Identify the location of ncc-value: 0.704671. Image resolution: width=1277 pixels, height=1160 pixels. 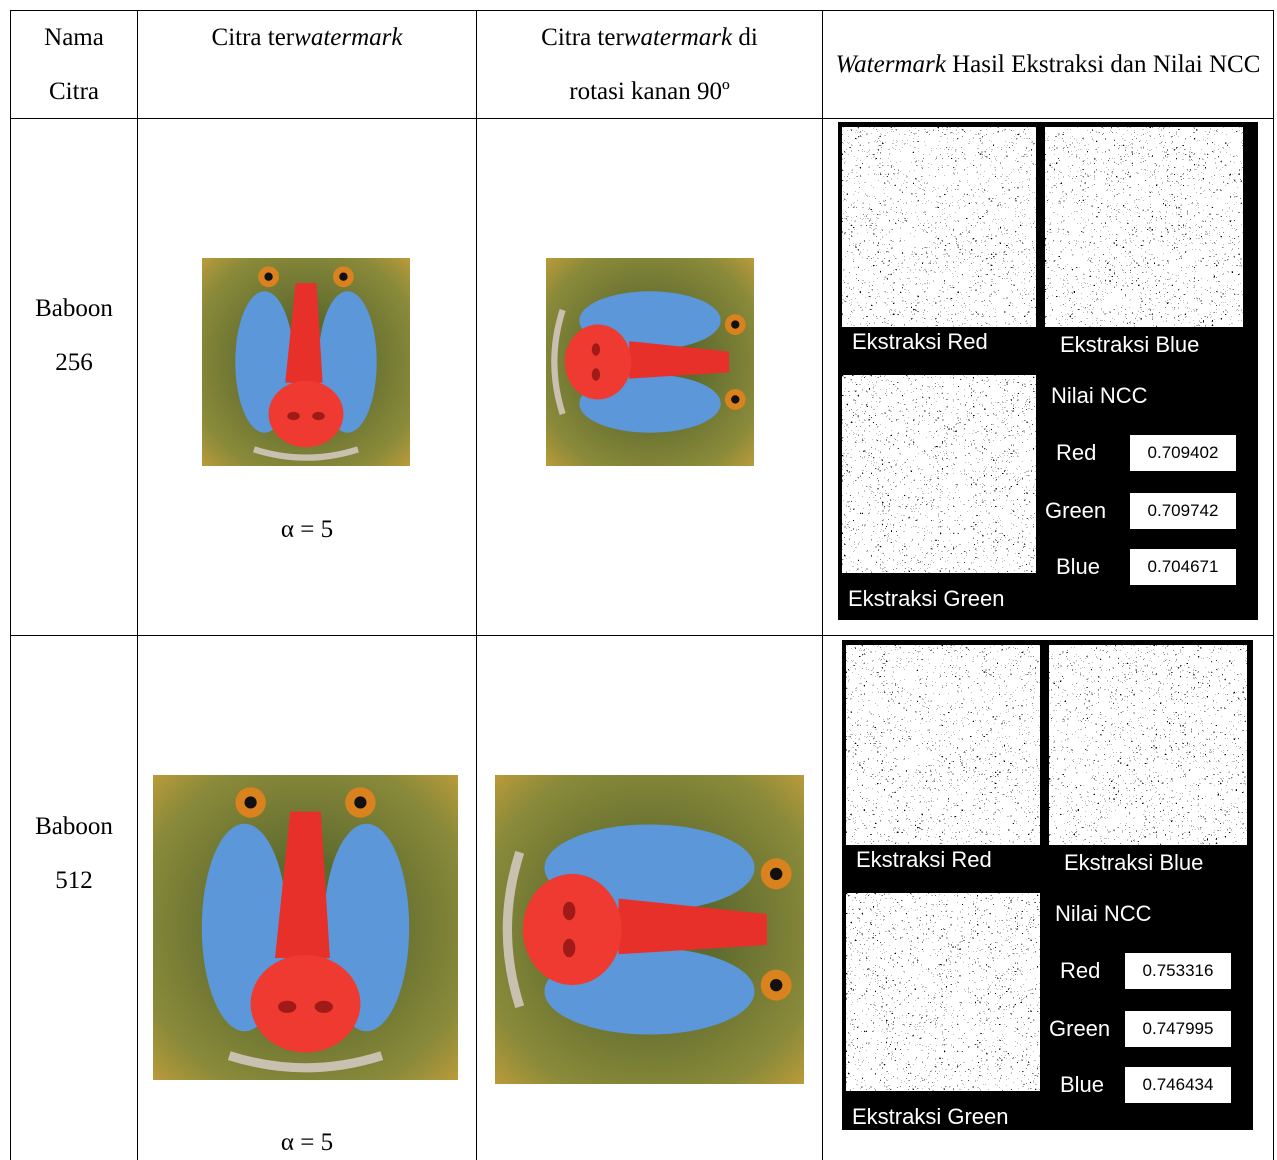
(1183, 567).